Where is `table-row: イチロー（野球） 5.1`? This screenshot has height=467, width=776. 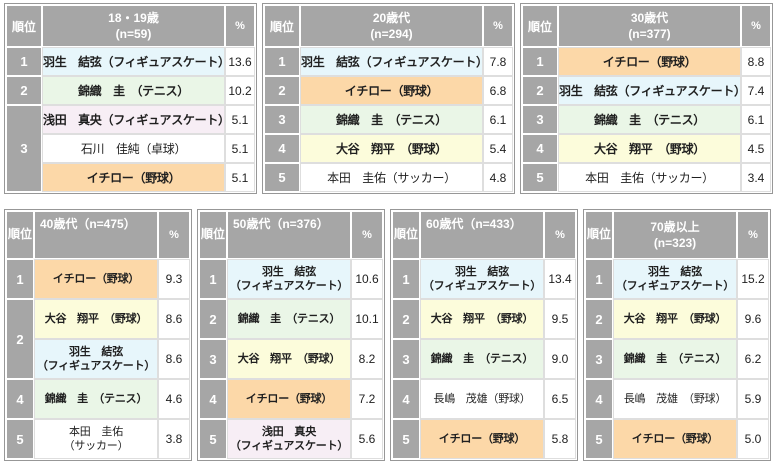 table-row: イチロー（野球） 5.1 is located at coordinates (130, 177).